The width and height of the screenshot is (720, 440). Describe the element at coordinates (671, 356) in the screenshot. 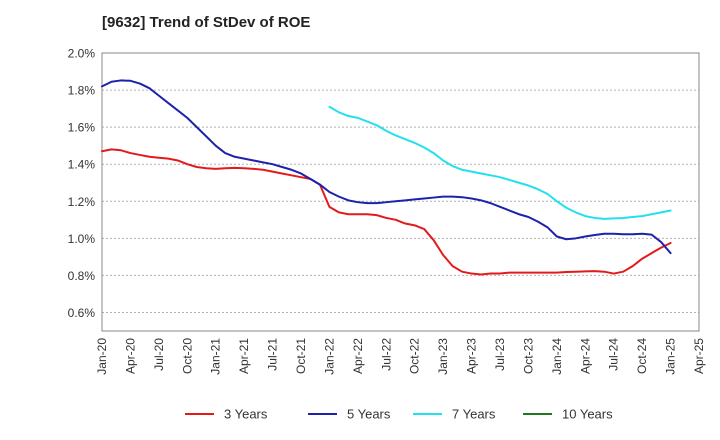

I see `x-tick-label: Jan-25` at that location.